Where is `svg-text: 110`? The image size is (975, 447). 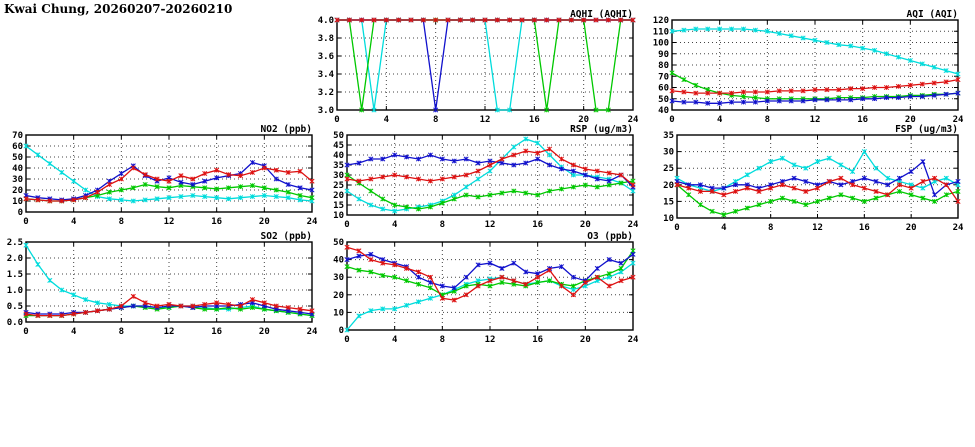
svg-text: 110 is located at coordinates (661, 32).